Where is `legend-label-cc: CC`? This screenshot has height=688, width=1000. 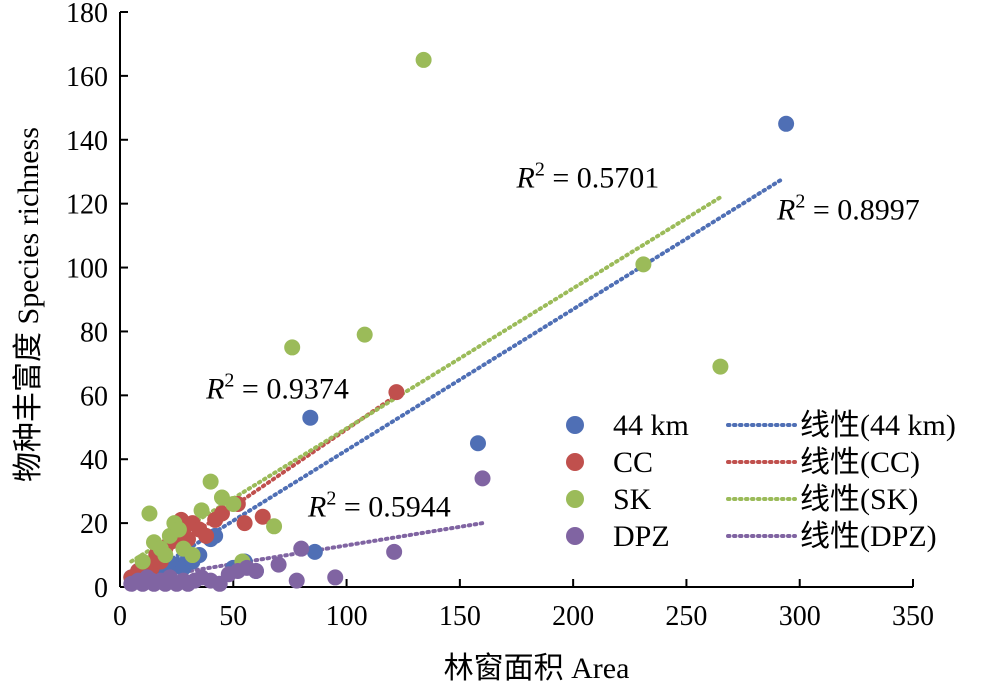 legend-label-cc: CC is located at coordinates (633, 462).